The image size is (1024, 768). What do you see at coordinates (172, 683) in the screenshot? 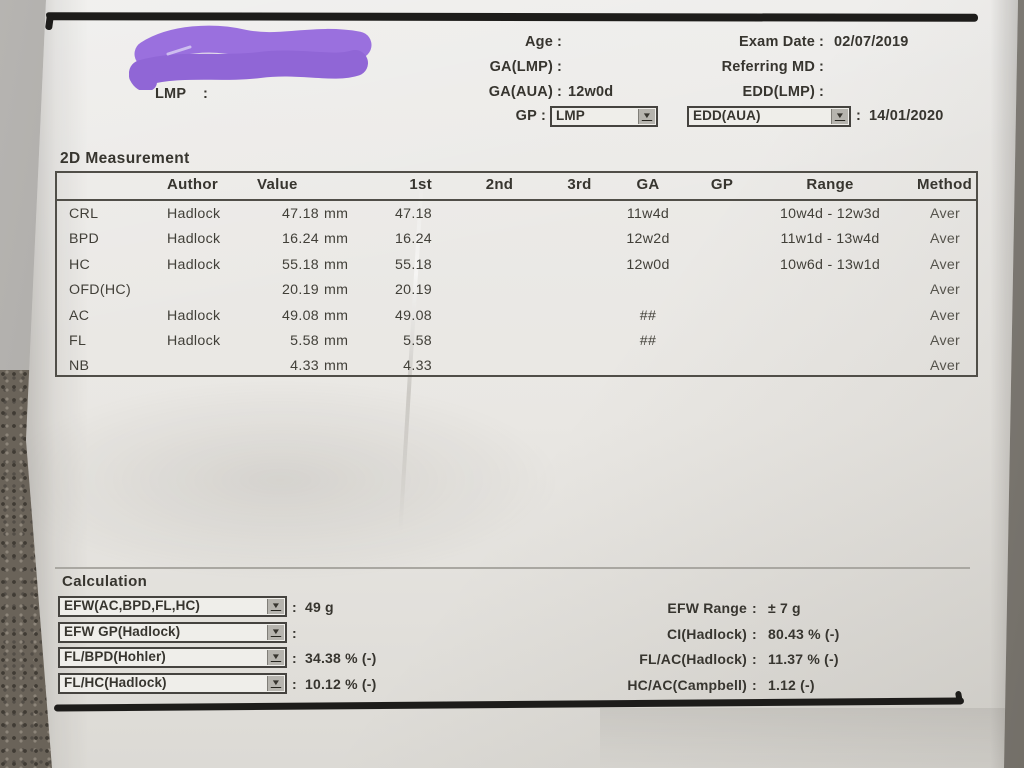
I see `fl-hc-dropdown: FL/HC(Hadlock) ▼` at bounding box center [172, 683].